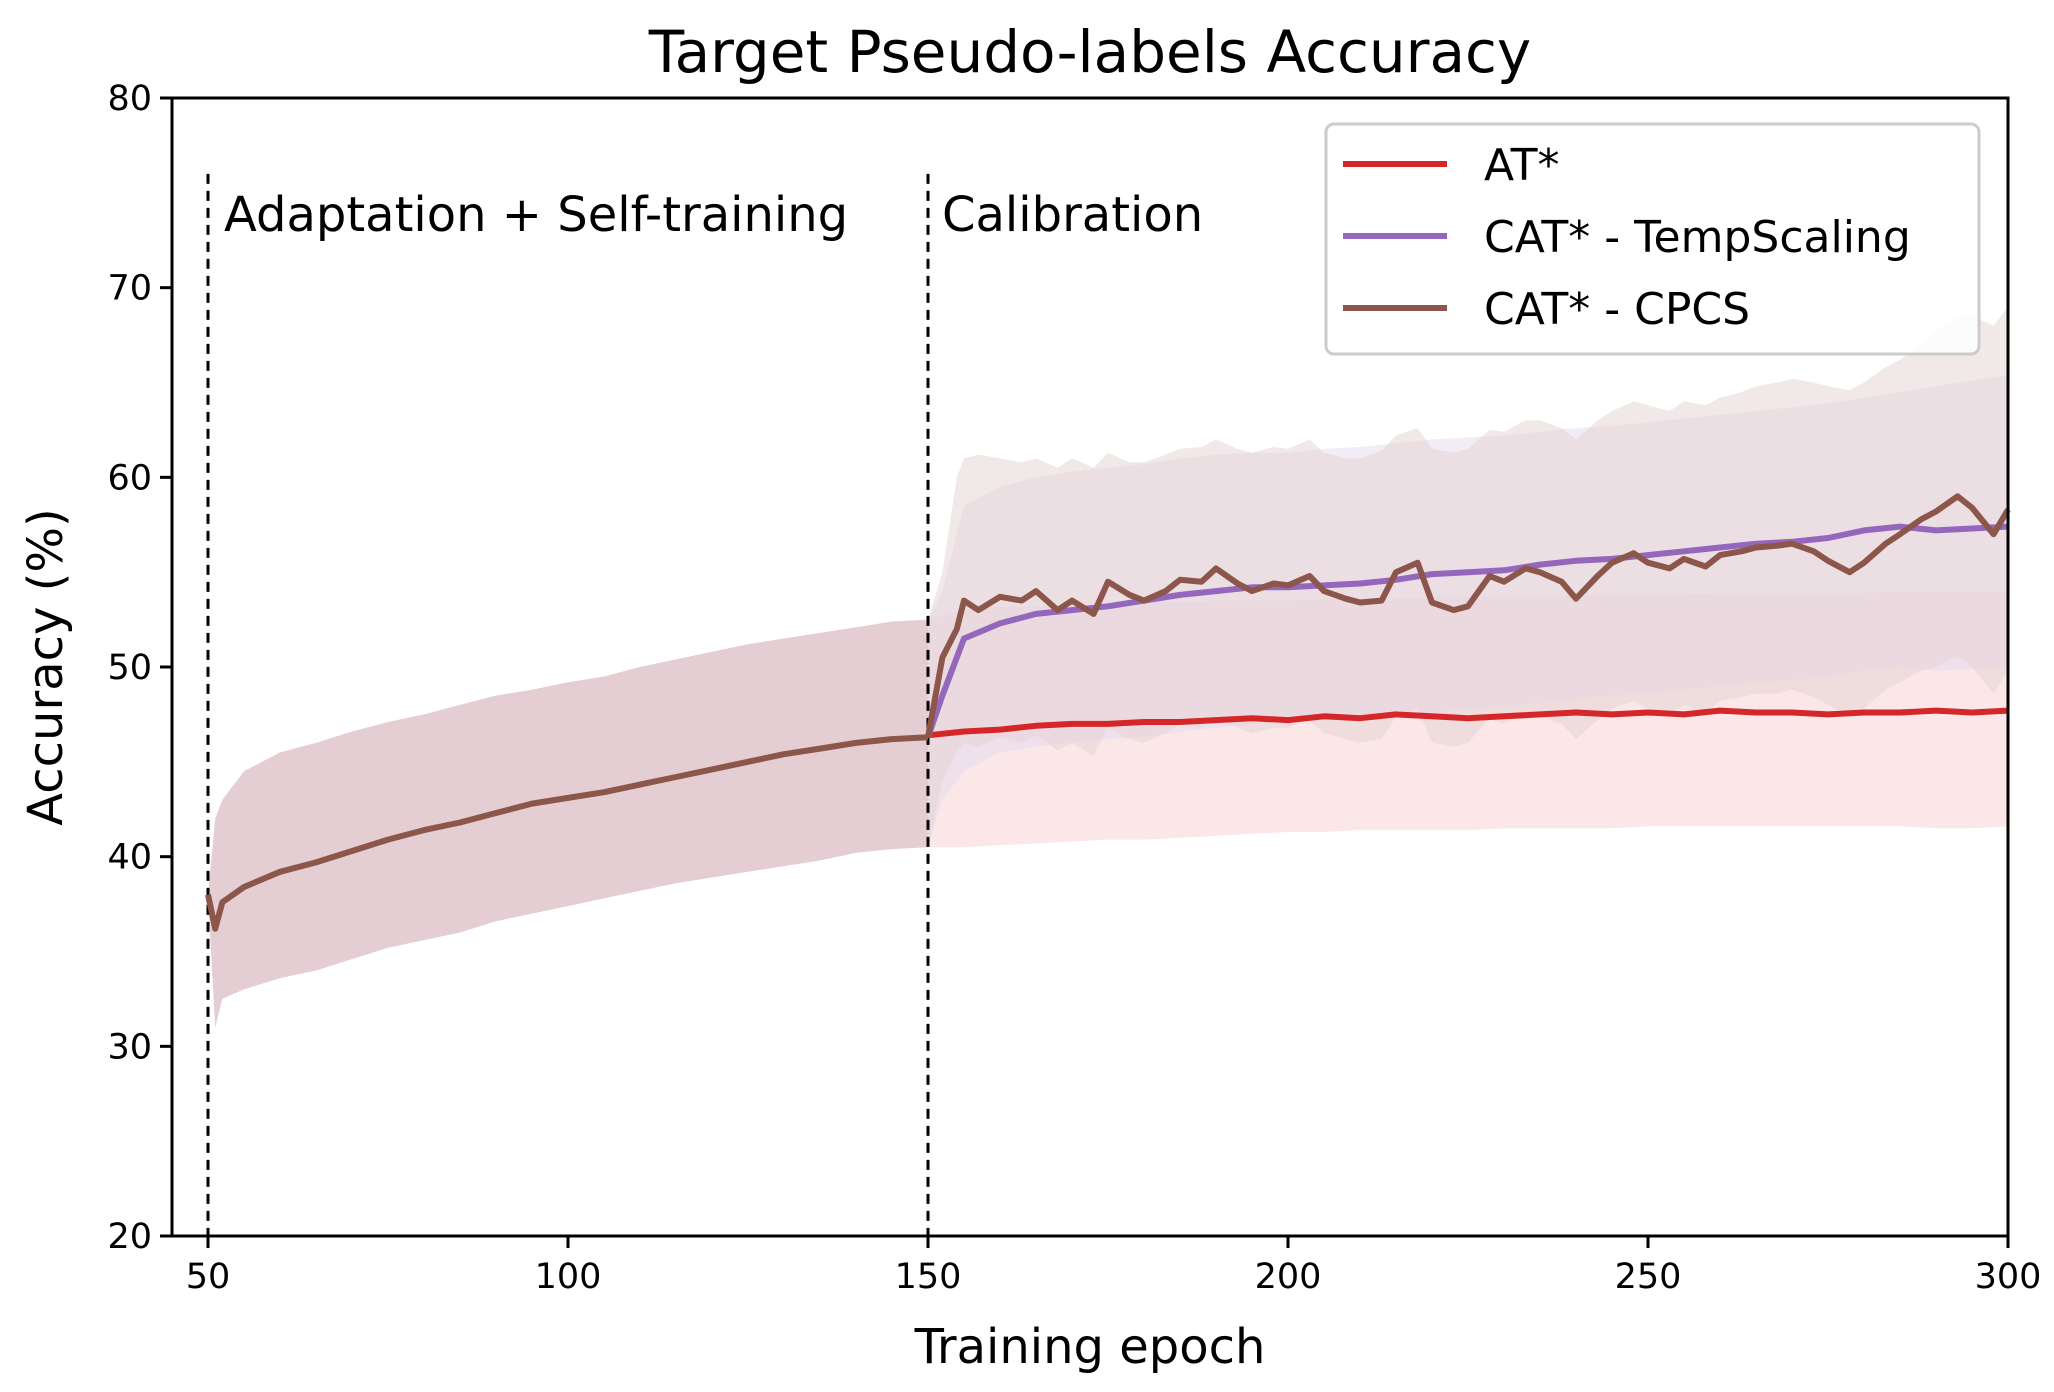  I want to click on y-tick-label-80: 80, so click(129, 99).